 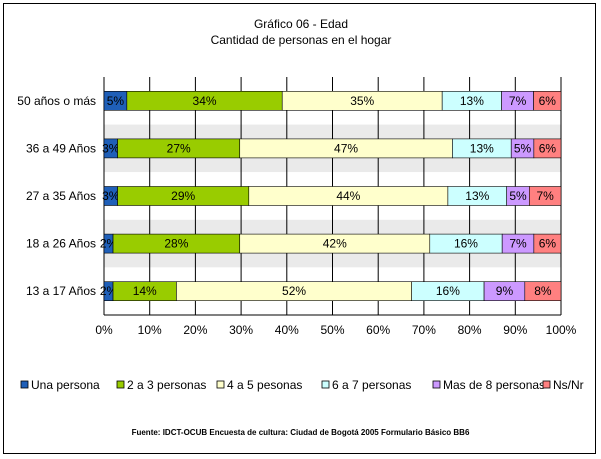 I want to click on x-tick-labels: 0% 10% 20% 30% 40% 50% 60% 70% 80% 90% 100%, so click(x=335, y=330).